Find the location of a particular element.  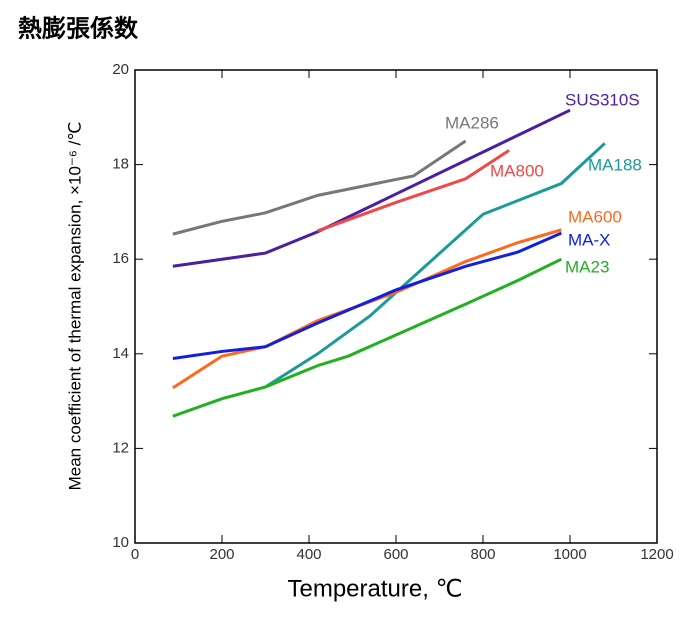

series-label: MA286 is located at coordinates (472, 122).